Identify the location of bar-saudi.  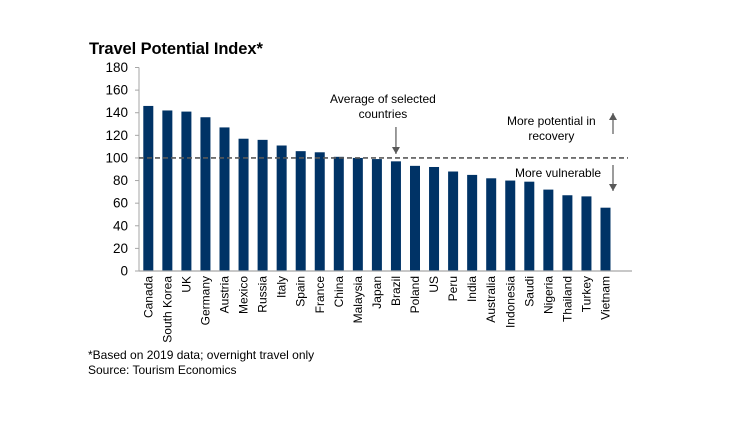
(529, 226).